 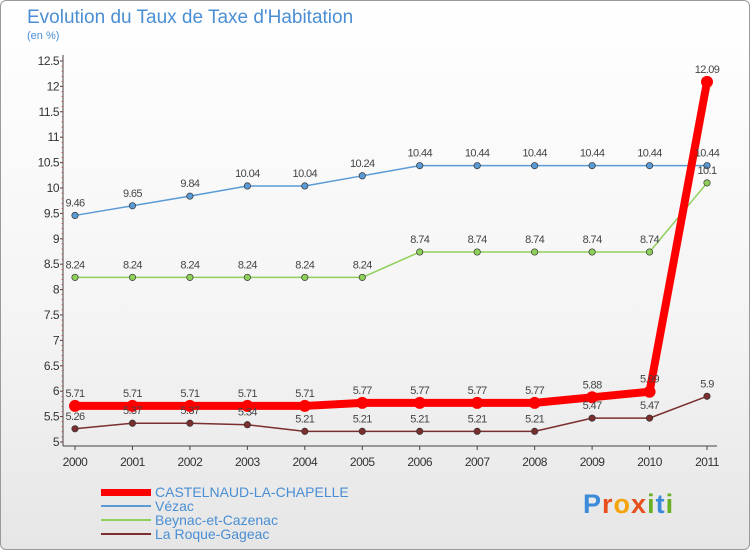 What do you see at coordinates (707, 70) in the screenshot?
I see `data-label: 12.09` at bounding box center [707, 70].